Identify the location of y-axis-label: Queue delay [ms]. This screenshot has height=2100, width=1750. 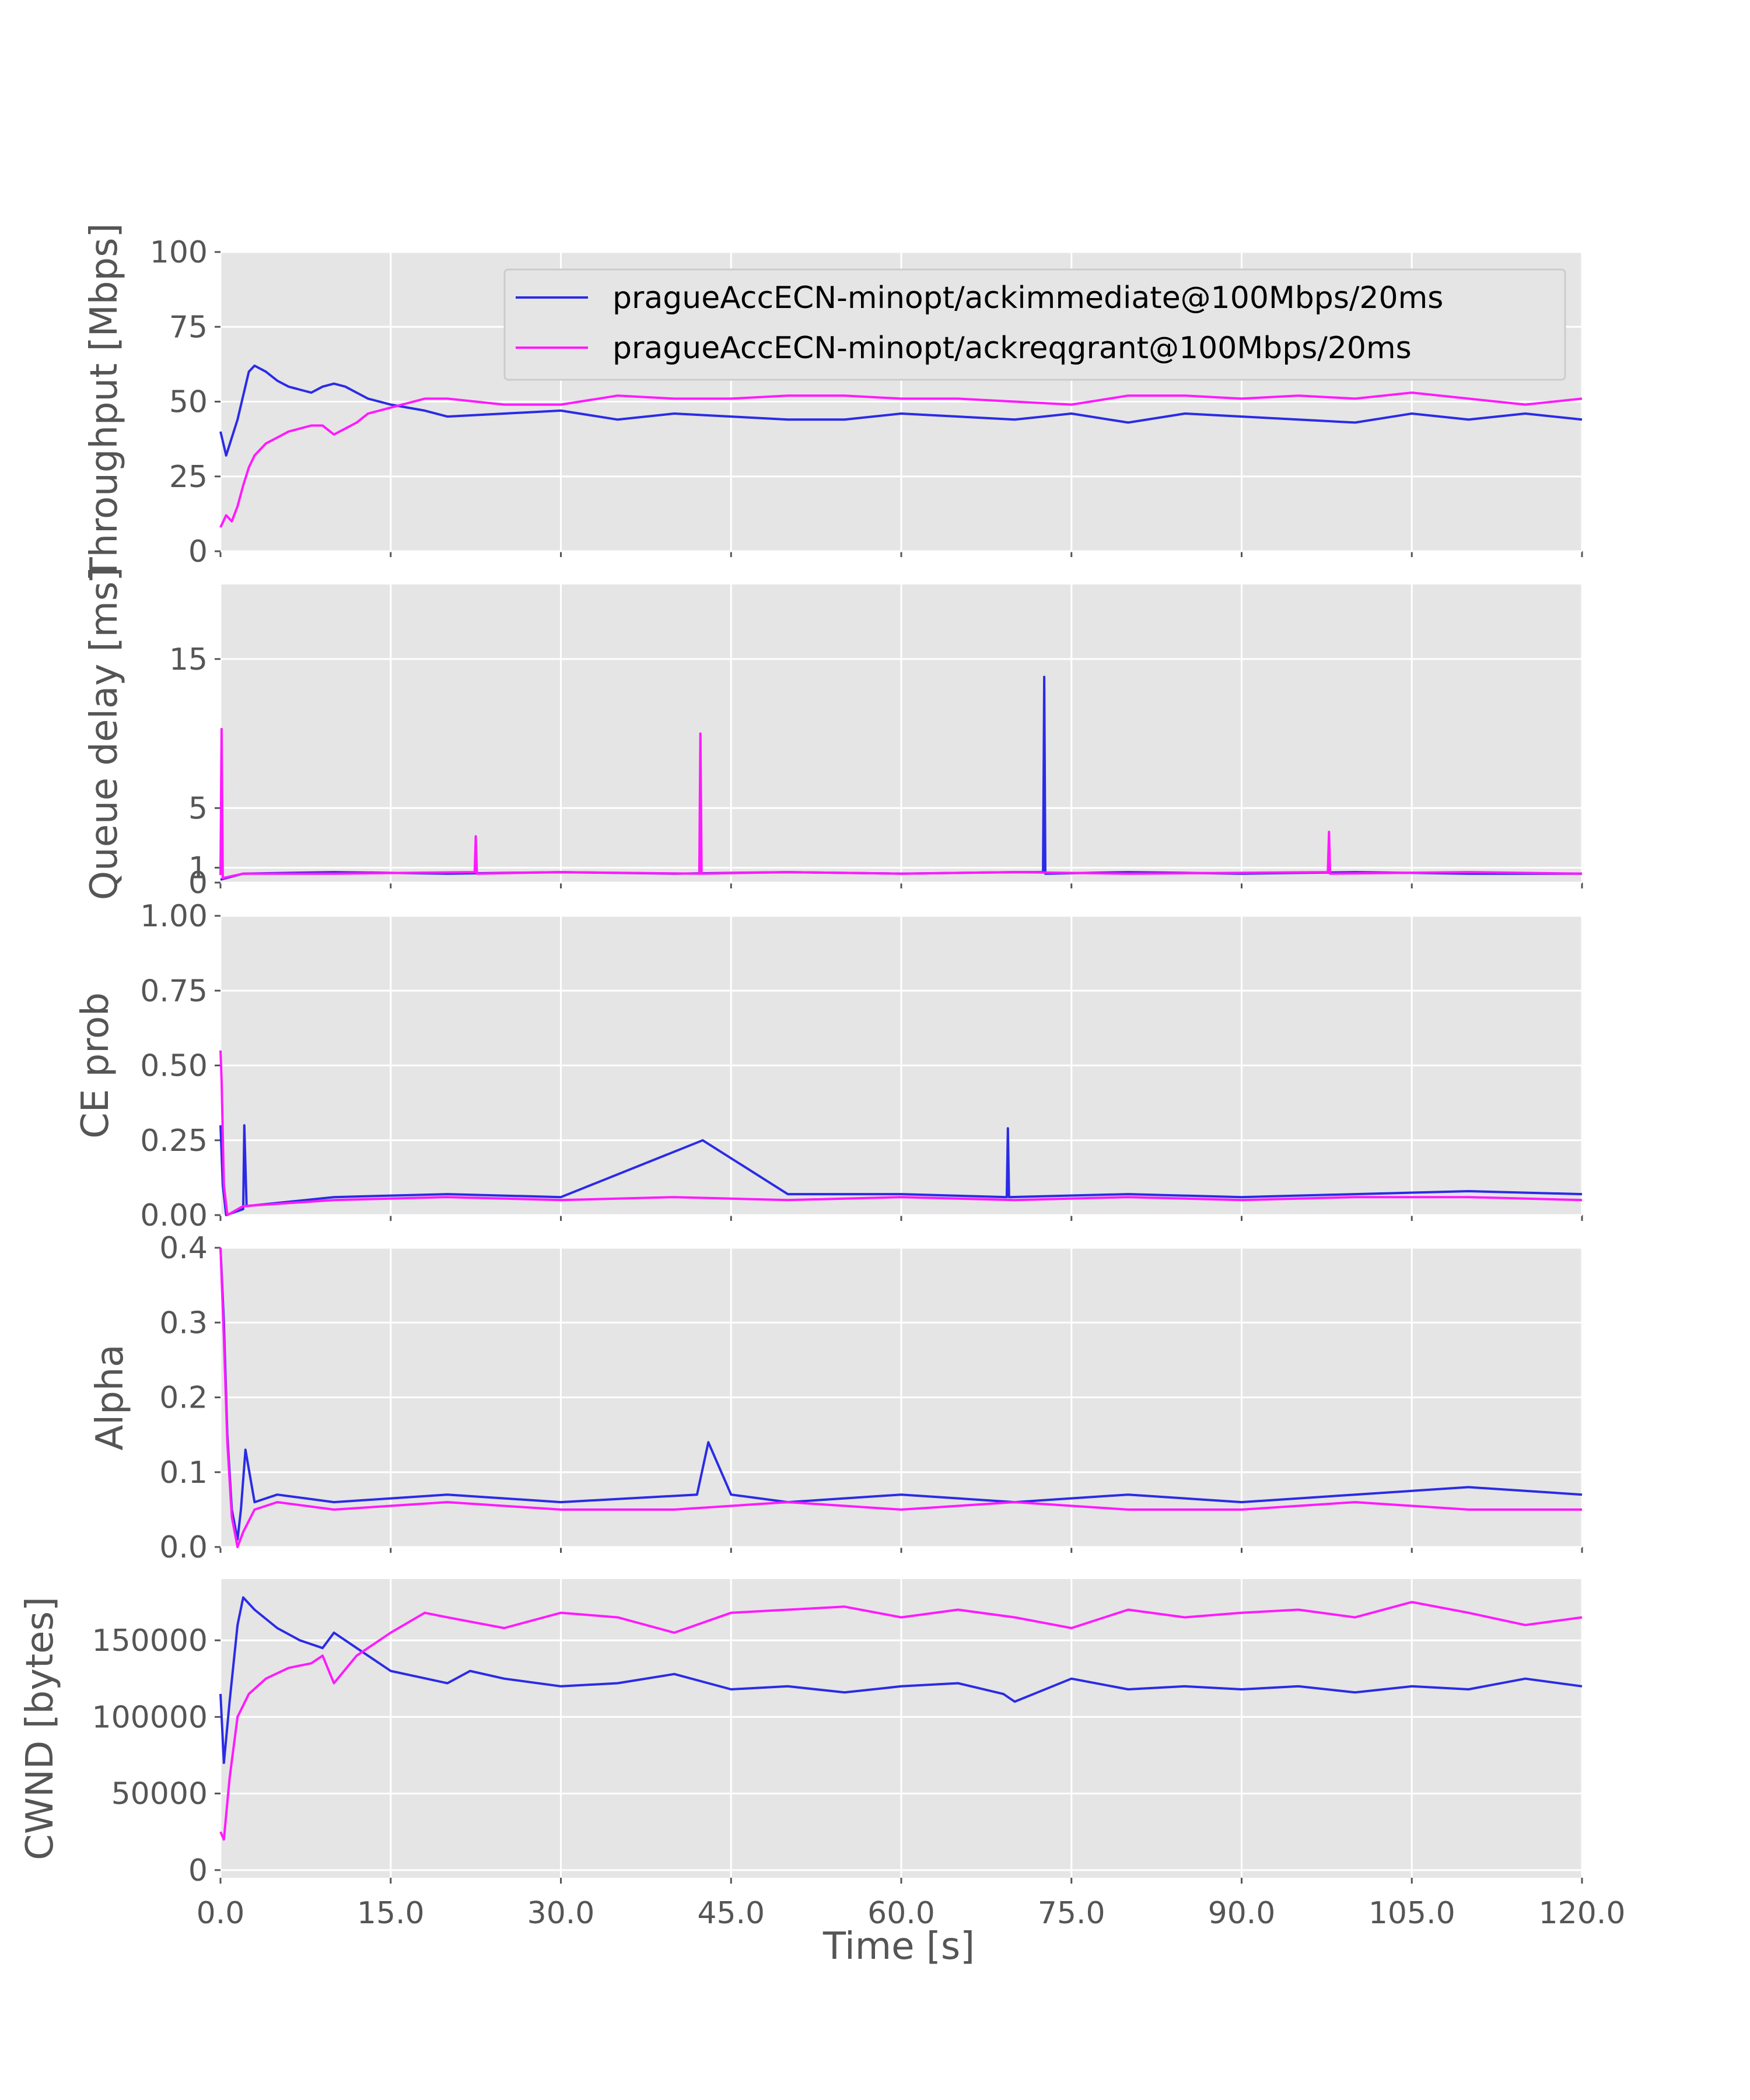
(104, 733).